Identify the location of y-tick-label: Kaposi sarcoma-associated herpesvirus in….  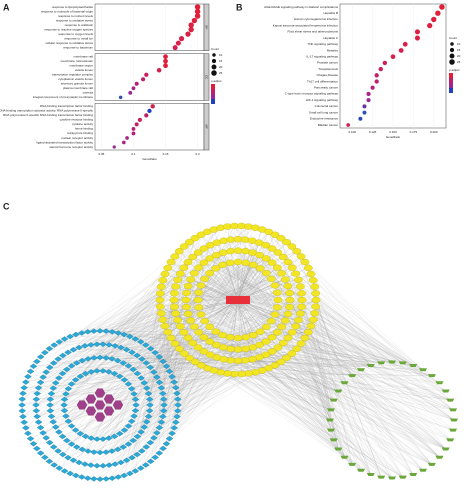
(306, 25).